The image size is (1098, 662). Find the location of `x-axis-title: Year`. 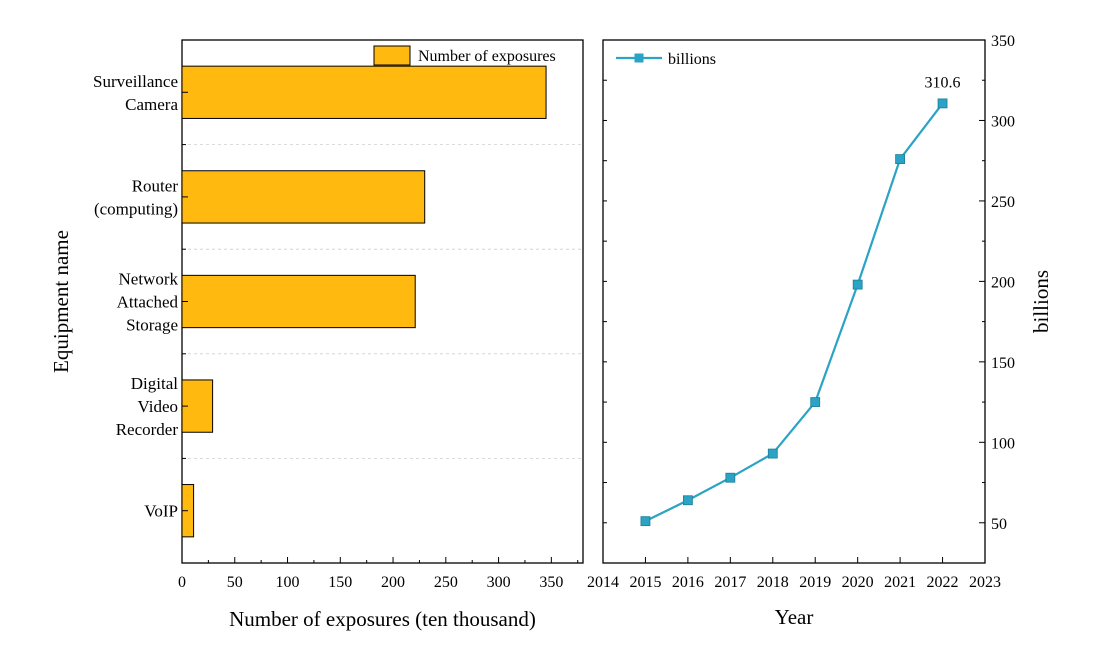

x-axis-title: Year is located at coordinates (794, 617).